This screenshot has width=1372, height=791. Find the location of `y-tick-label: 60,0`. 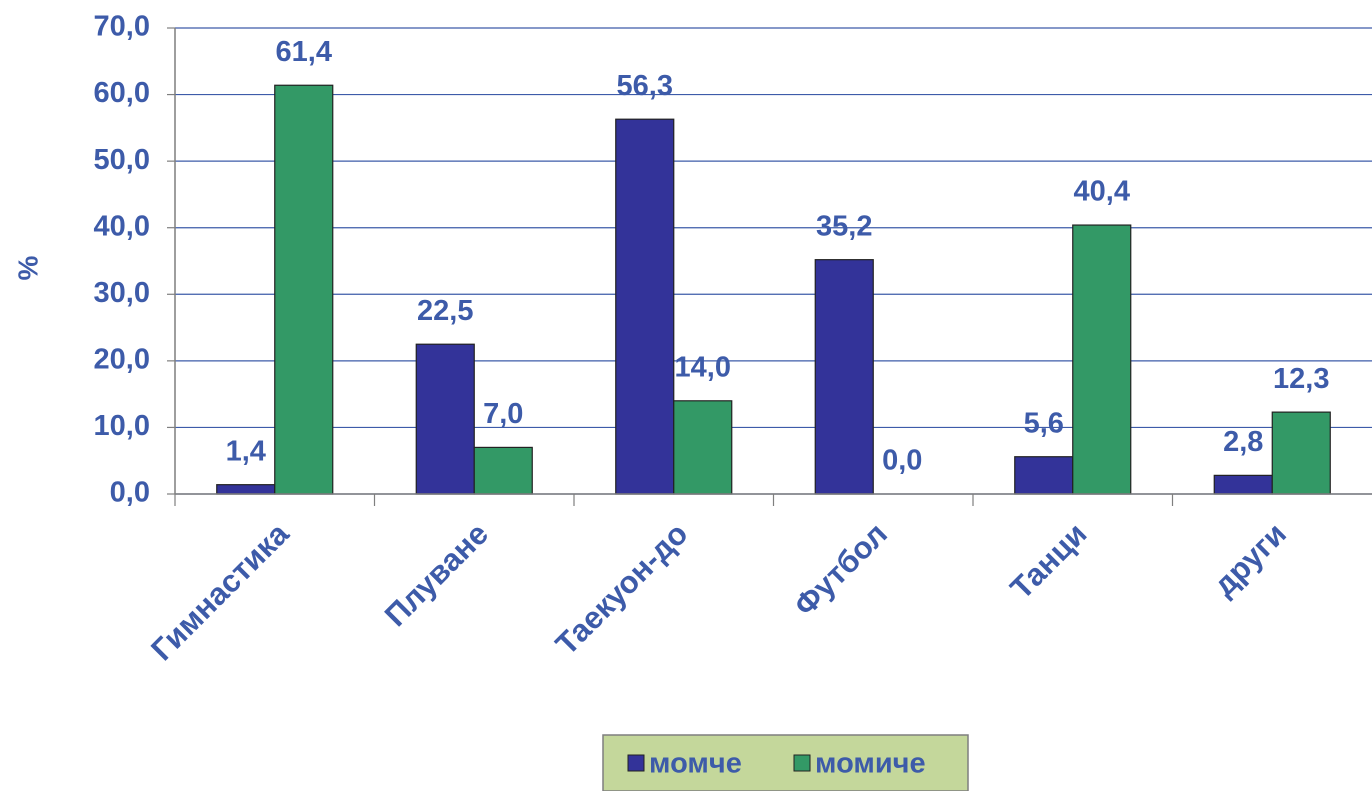

y-tick-label: 60,0 is located at coordinates (122, 93).